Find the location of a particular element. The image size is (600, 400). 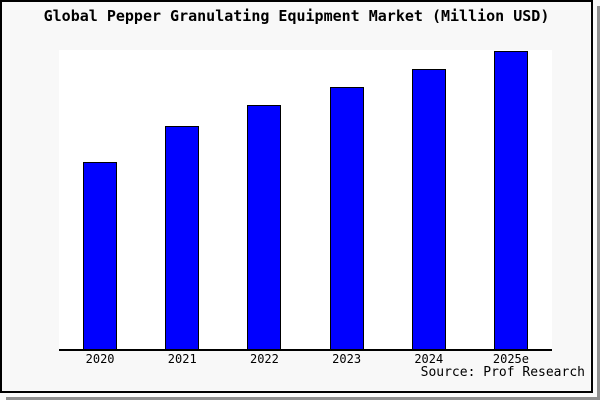

x-tick-label: 2025e is located at coordinates (510, 359).